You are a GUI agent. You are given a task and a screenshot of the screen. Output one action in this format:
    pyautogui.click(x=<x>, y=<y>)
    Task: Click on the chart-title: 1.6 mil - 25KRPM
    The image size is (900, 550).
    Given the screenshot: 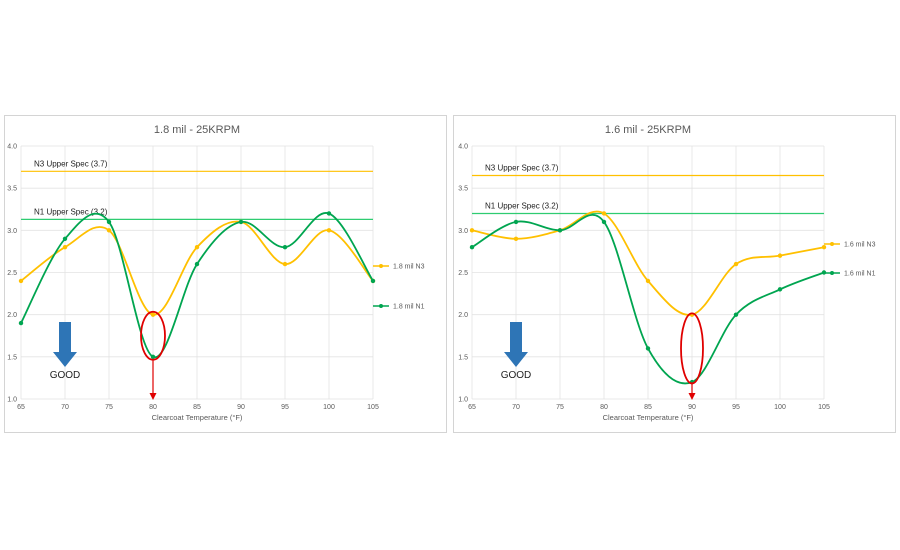 What is the action you would take?
    pyautogui.click(x=648, y=130)
    